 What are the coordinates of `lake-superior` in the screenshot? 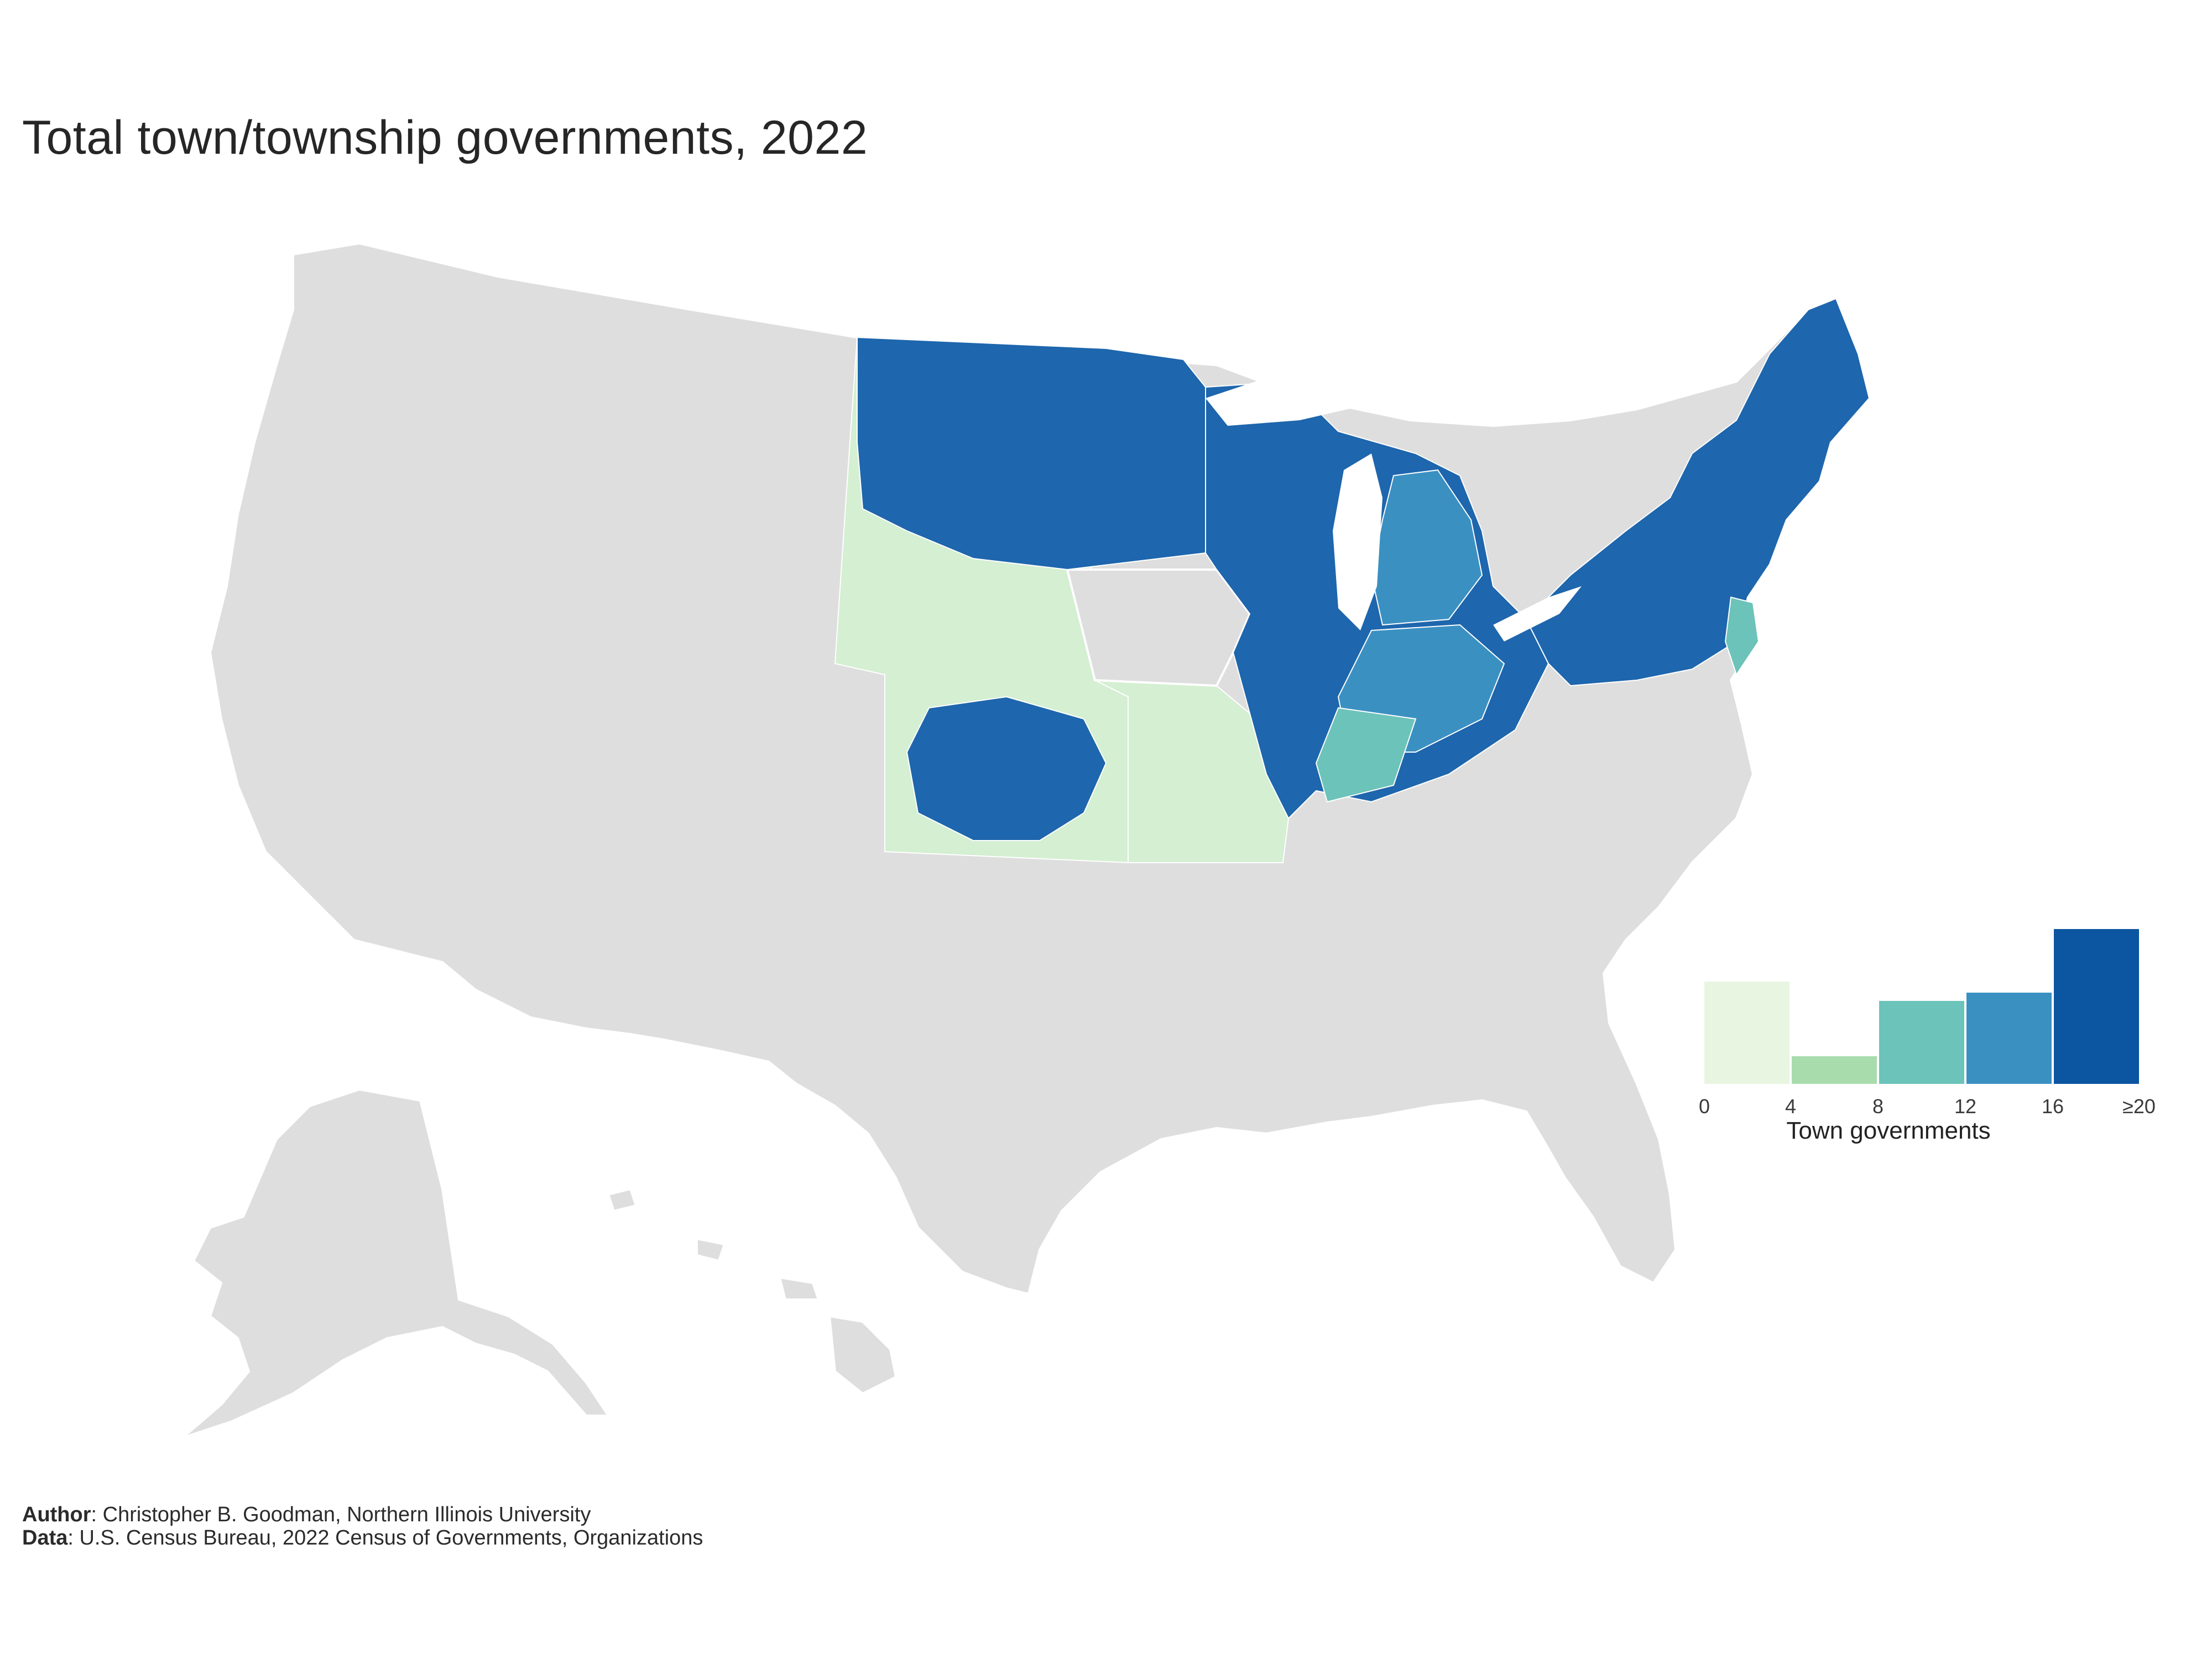 It's located at (1288, 401).